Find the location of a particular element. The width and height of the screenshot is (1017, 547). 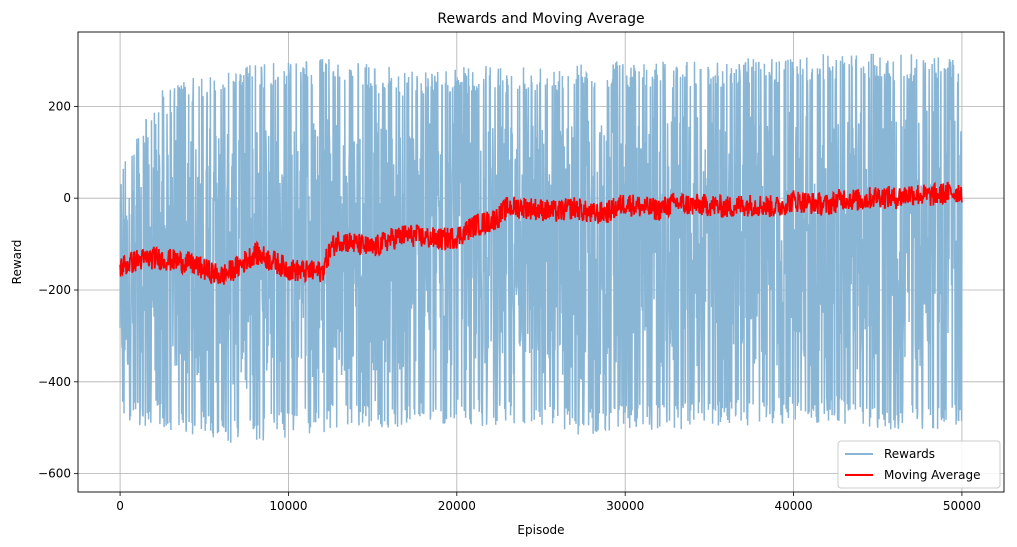

legend-label-rewards: Rewards is located at coordinates (909, 454).